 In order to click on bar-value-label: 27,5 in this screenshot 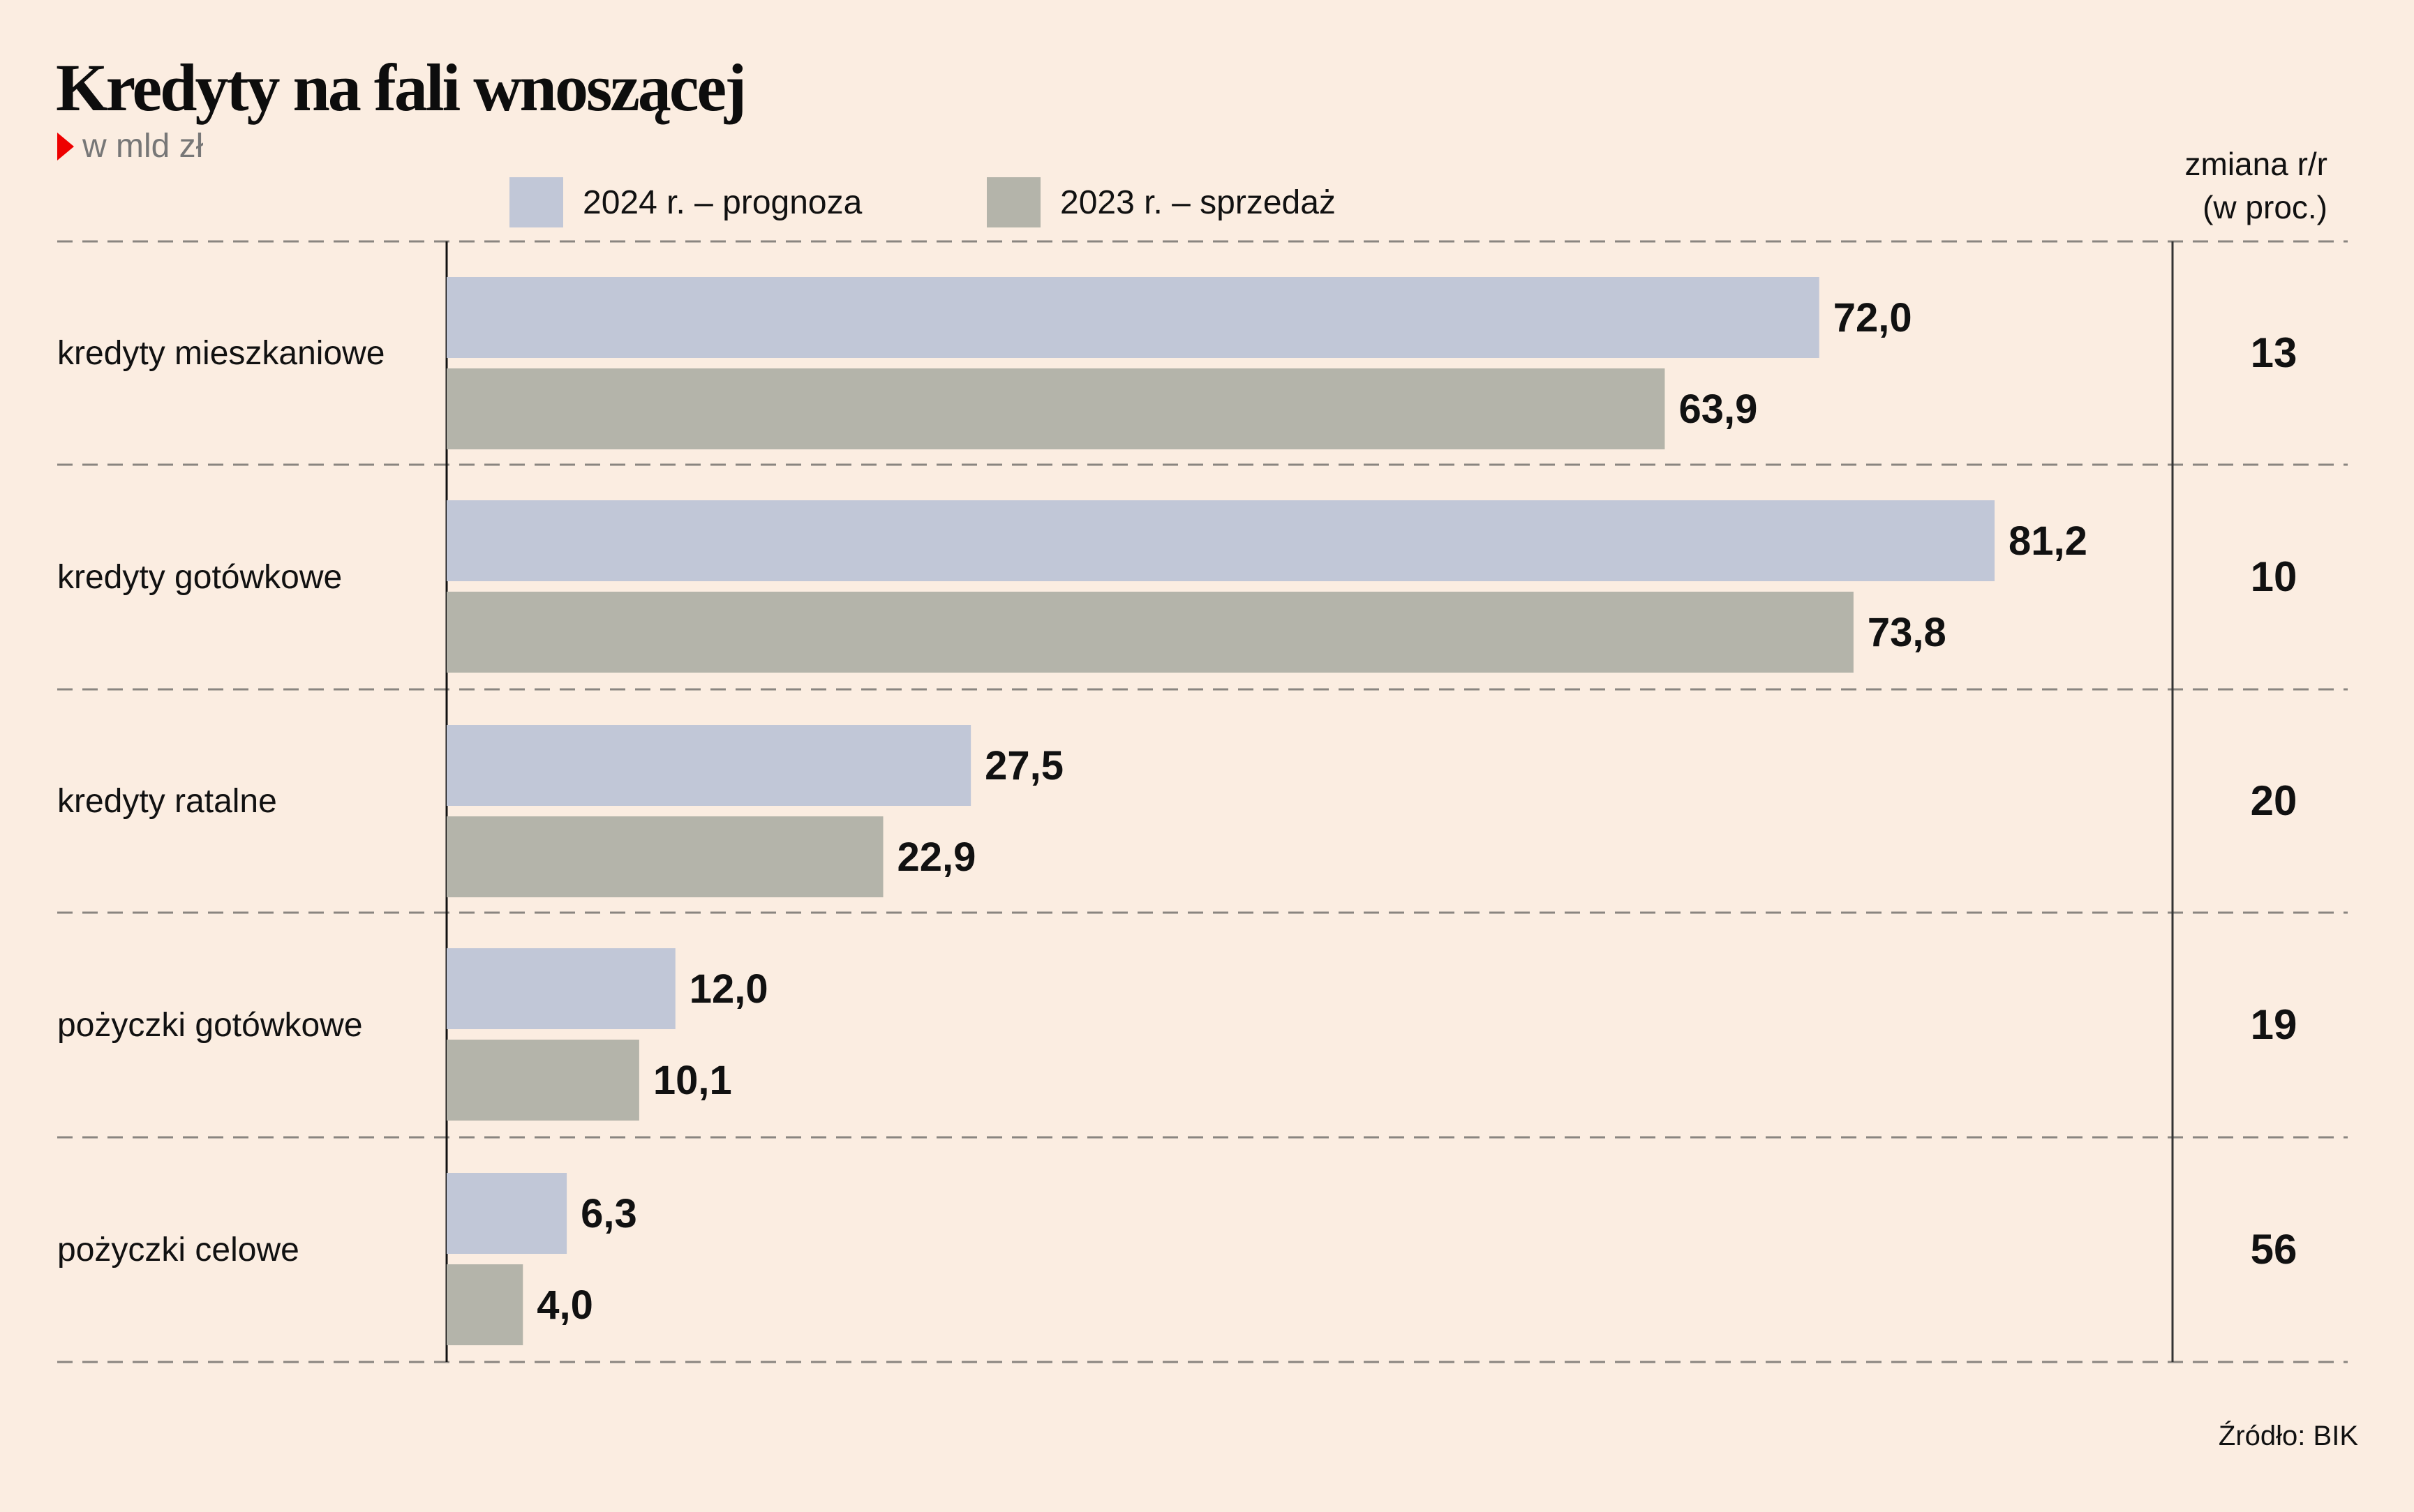, I will do `click(1024, 765)`.